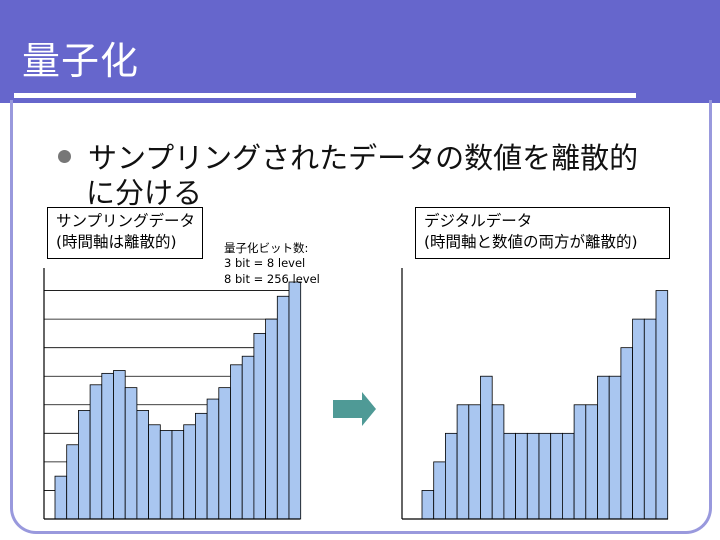 The height and width of the screenshot is (540, 720). Describe the element at coordinates (81, 61) in the screenshot. I see `slide-title: 量子化` at that location.